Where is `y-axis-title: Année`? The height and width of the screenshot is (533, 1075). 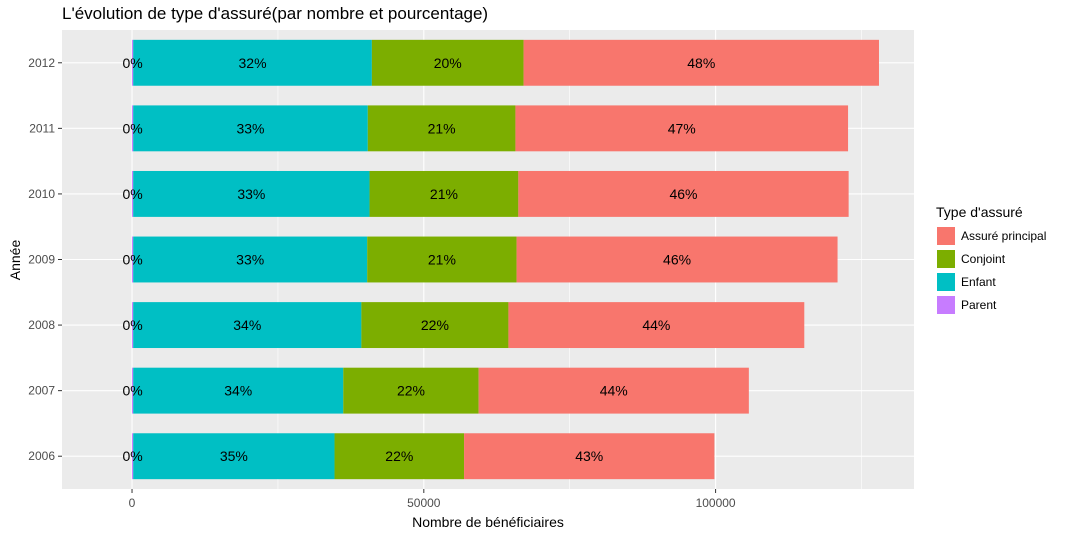 y-axis-title: Année is located at coordinates (15, 260).